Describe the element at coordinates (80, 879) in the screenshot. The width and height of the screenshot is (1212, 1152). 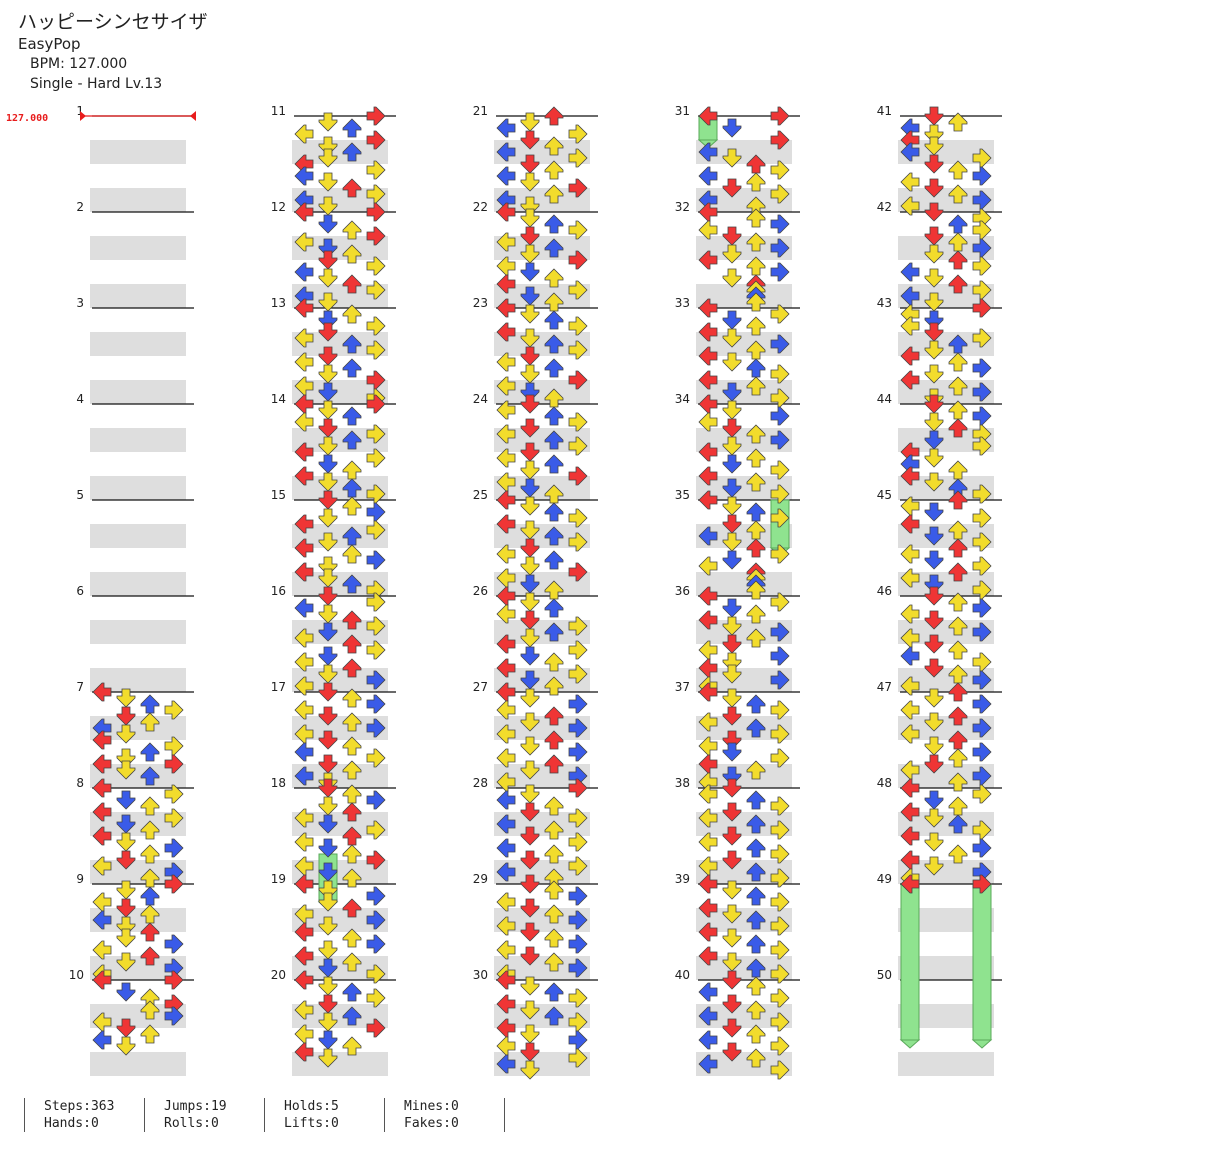
I see `measure-number: 9` at that location.